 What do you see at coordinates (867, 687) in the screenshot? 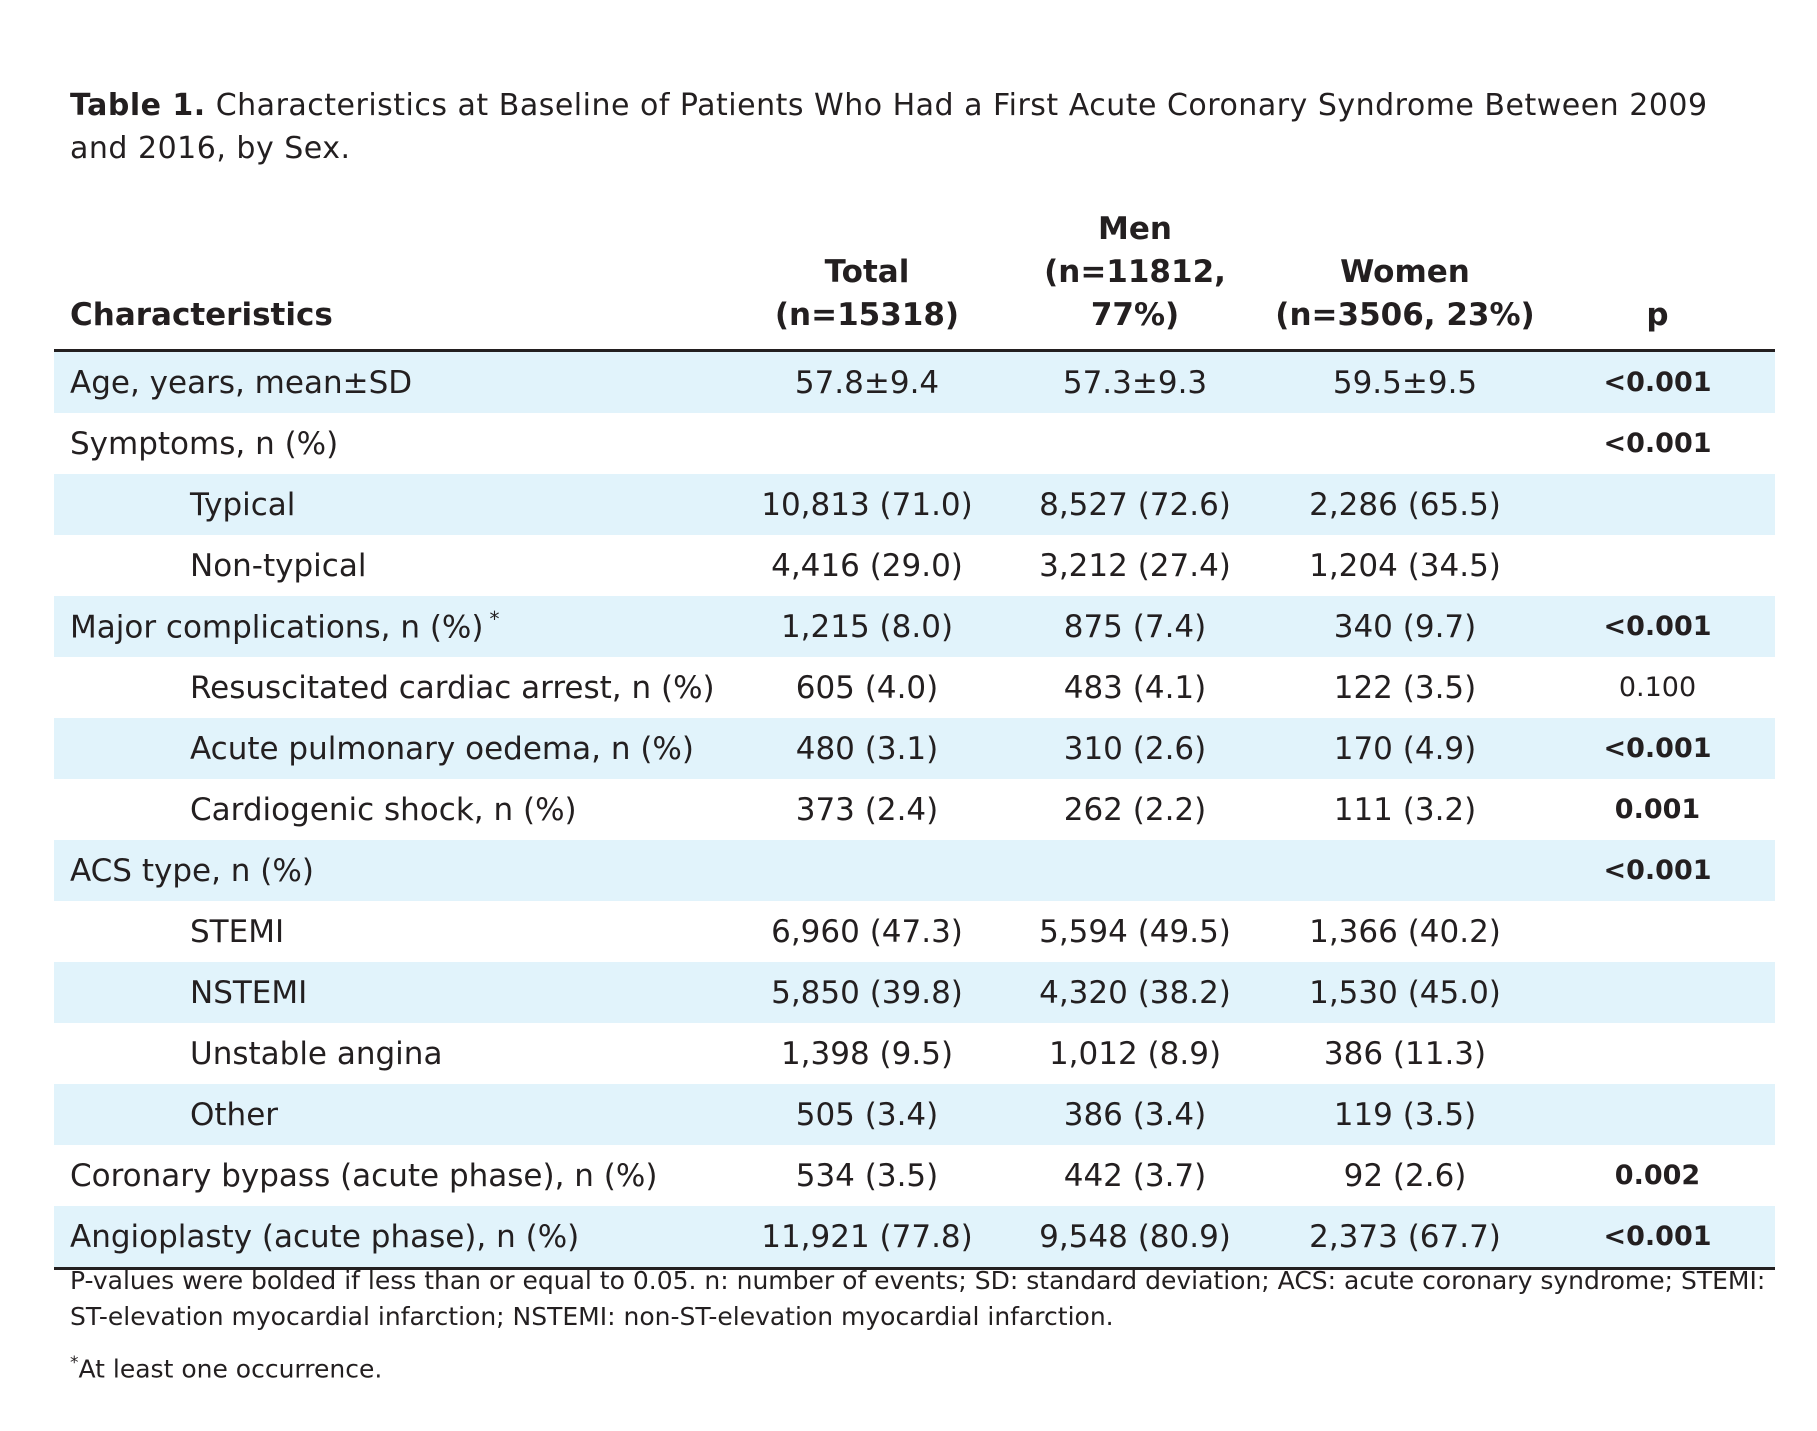
I see `cell-total: 605 (4.0)` at bounding box center [867, 687].